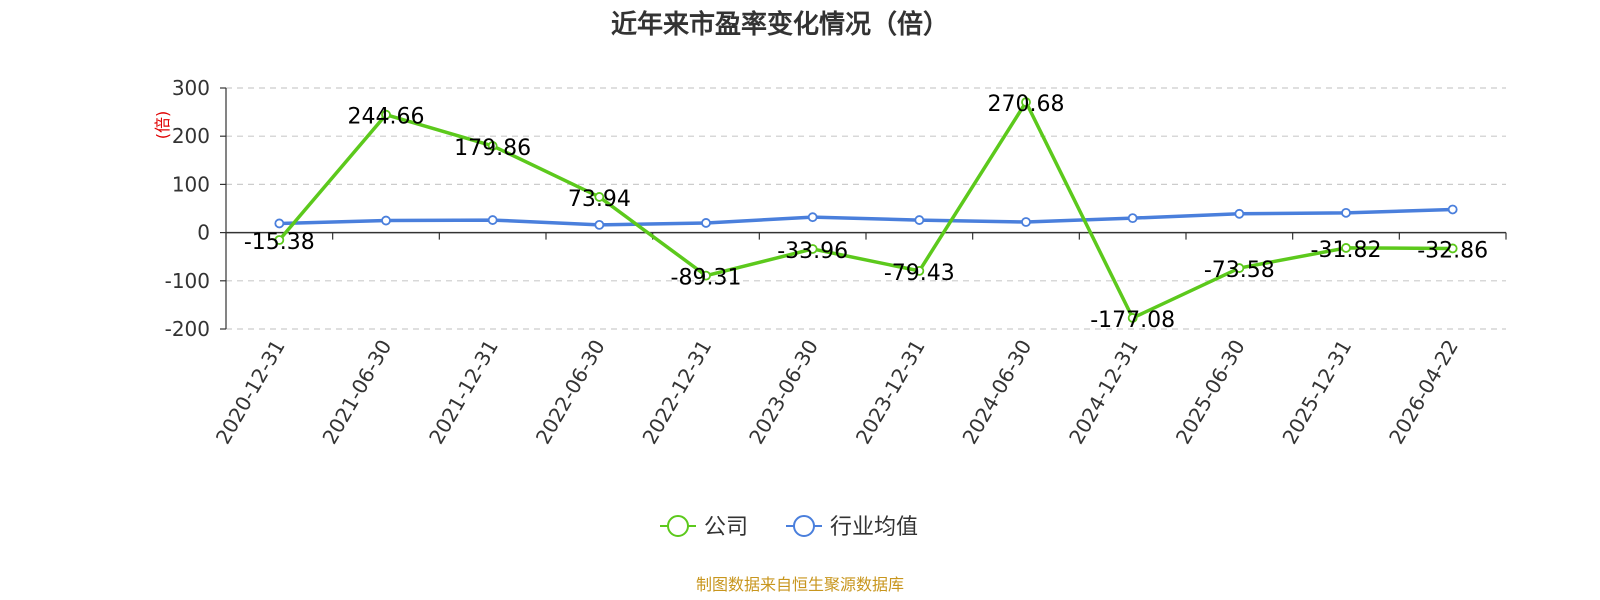  I want to click on x-tick-label: 2021-06-30, so click(356, 392).